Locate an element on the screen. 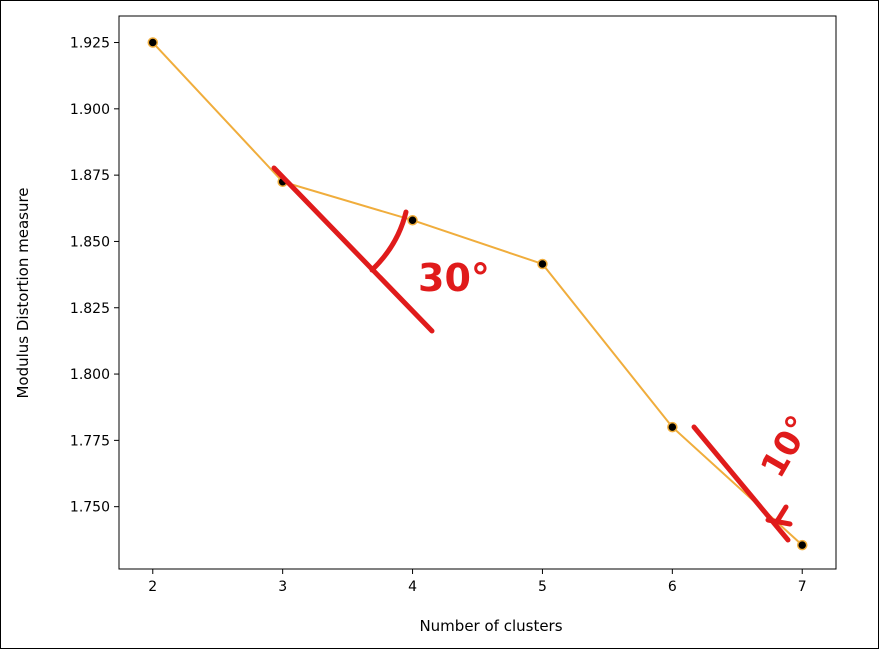  annotation-label-30: 30° is located at coordinates (454, 278).